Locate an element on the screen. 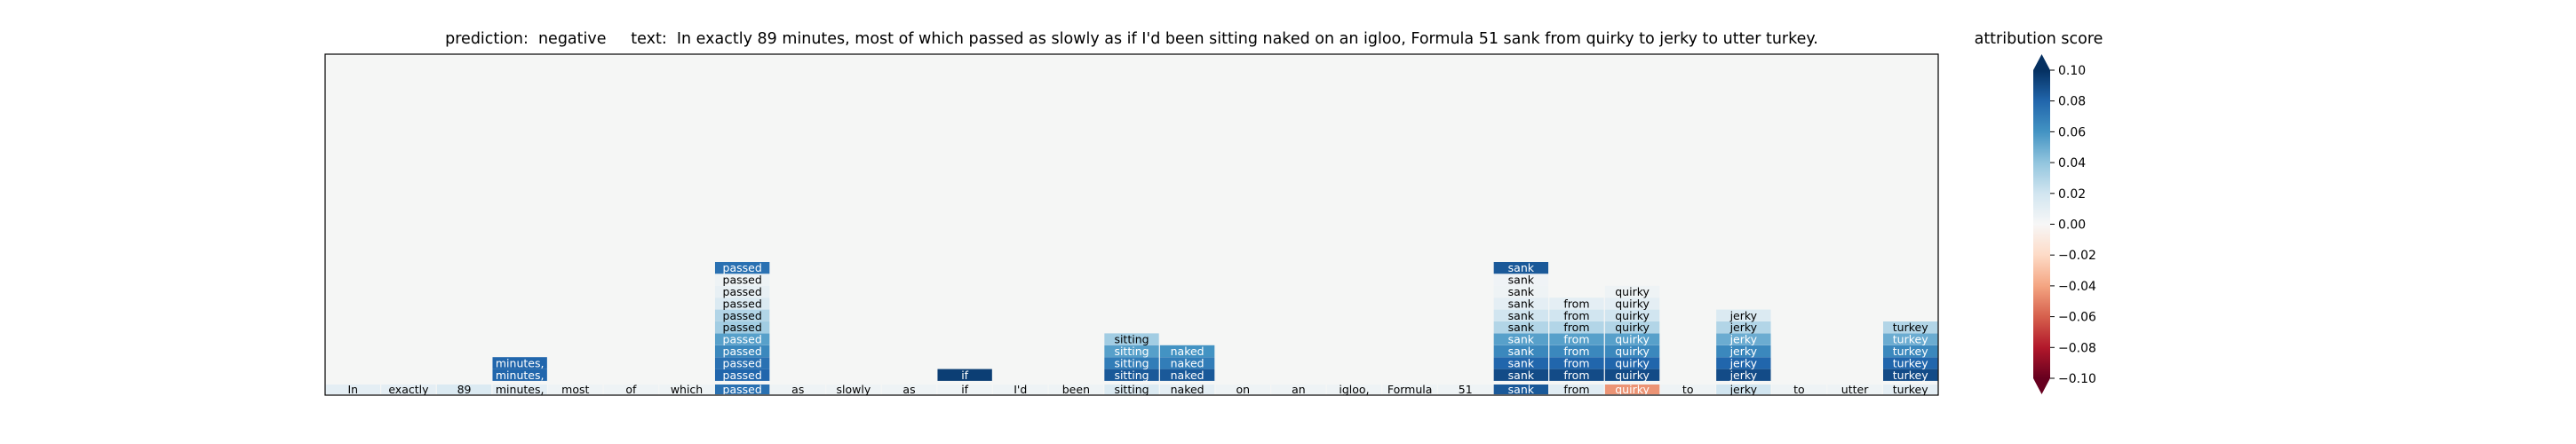  token-cell-label: slowly is located at coordinates (854, 390).